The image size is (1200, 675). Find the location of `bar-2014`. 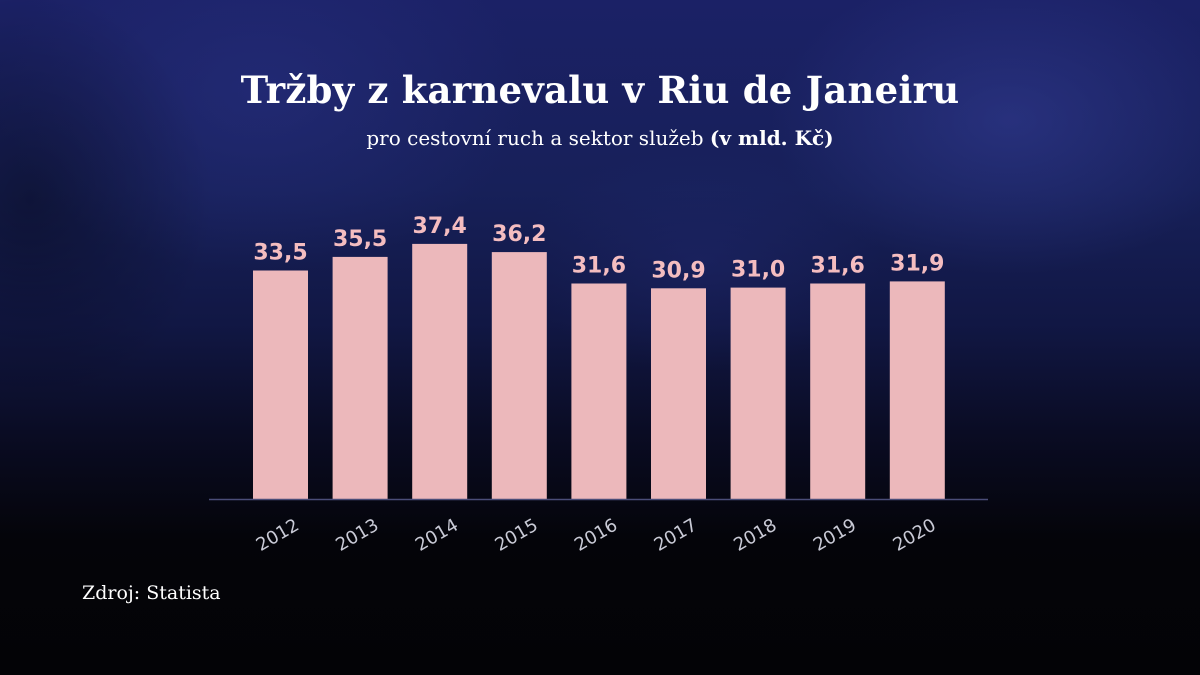

bar-2014 is located at coordinates (440, 371).